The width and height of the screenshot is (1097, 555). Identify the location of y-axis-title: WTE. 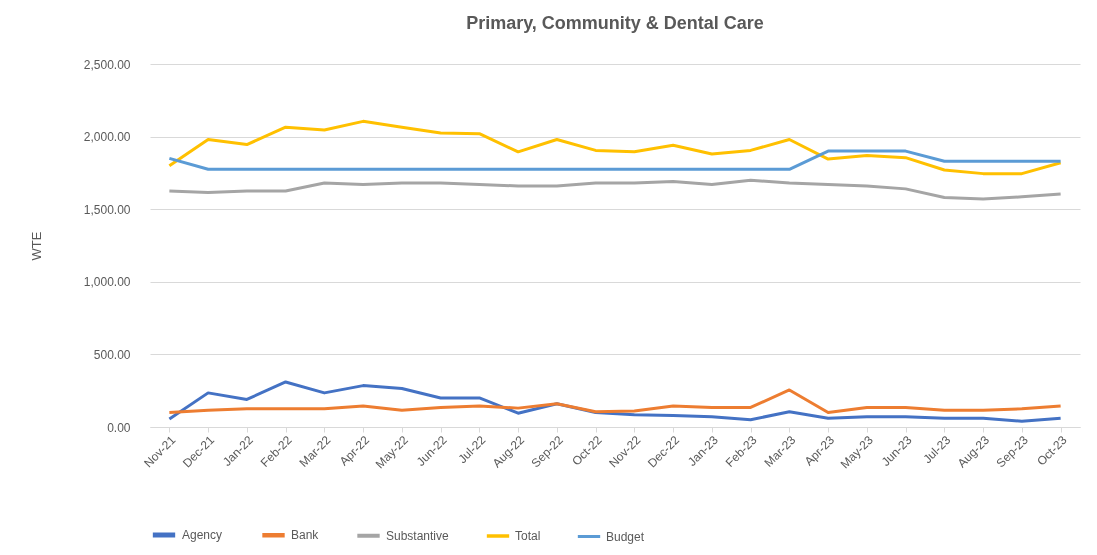
(36, 246).